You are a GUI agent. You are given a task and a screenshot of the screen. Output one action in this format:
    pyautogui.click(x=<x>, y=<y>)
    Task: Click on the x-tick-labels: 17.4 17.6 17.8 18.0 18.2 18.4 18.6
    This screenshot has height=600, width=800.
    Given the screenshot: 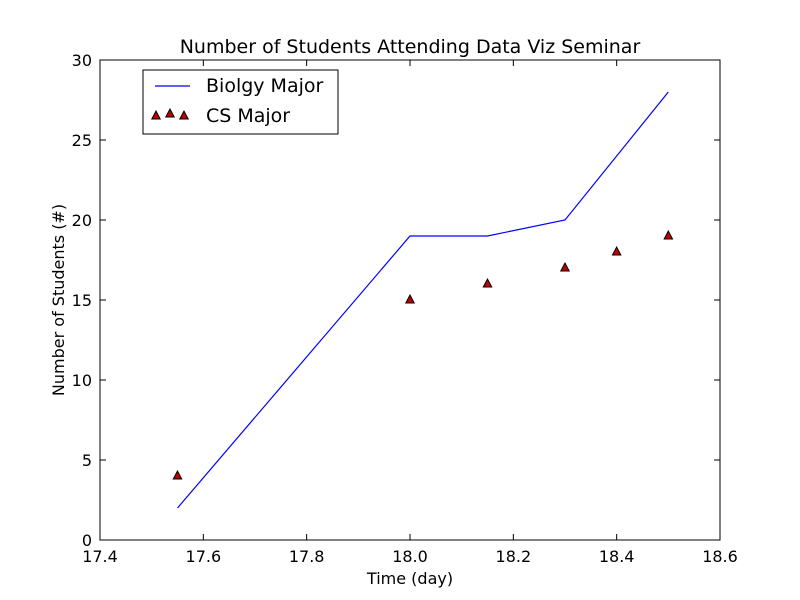 What is the action you would take?
    pyautogui.click(x=410, y=556)
    